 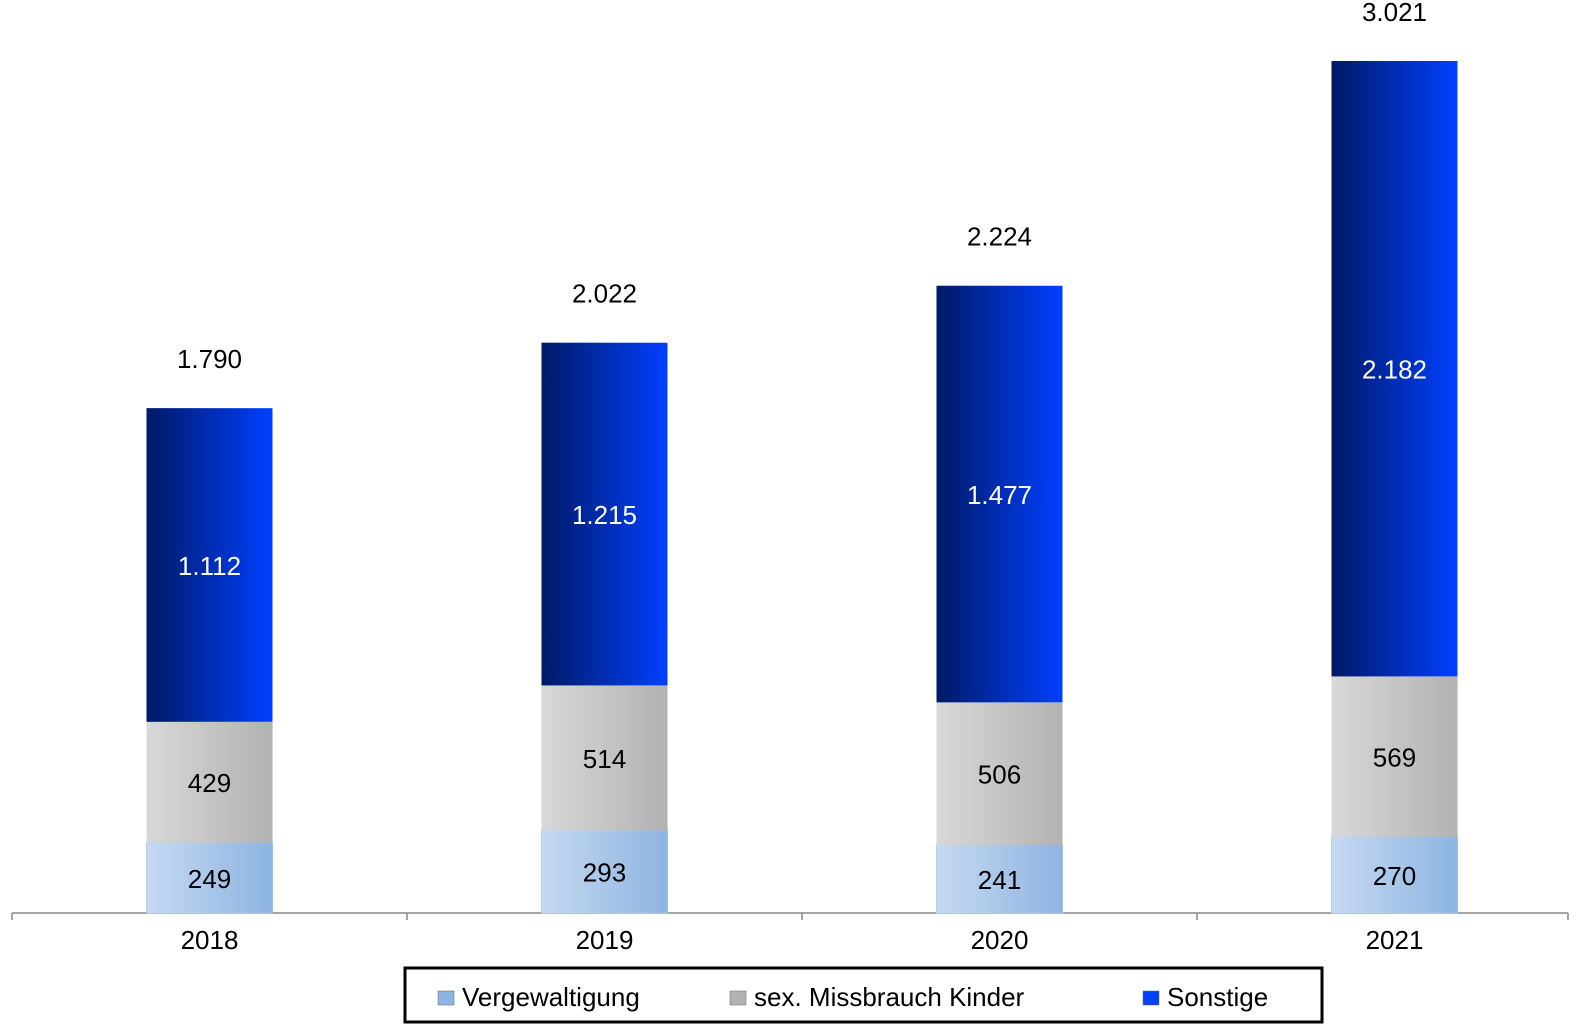 I want to click on data-label: 1.112, so click(x=209, y=566).